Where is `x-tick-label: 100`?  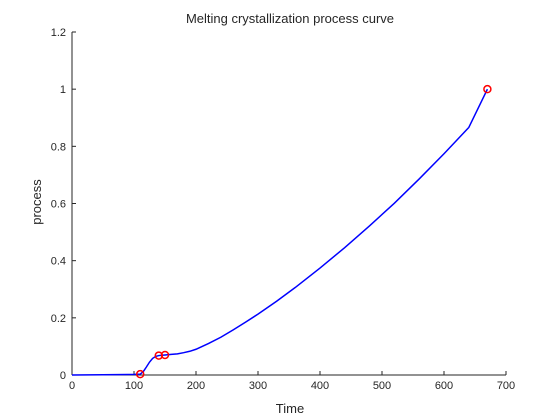 x-tick-label: 100 is located at coordinates (134, 386).